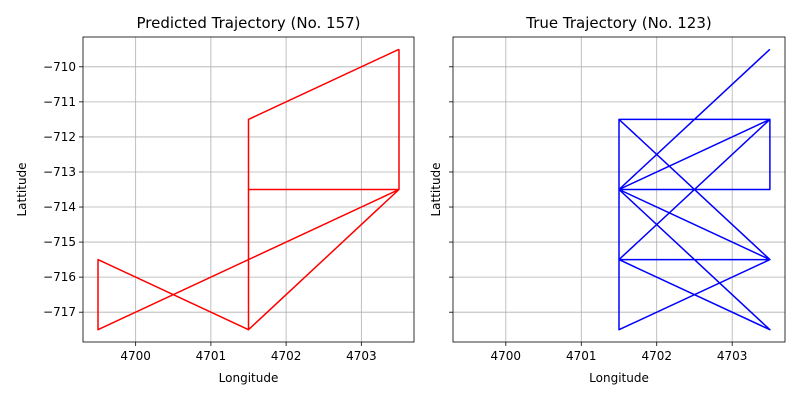 The width and height of the screenshot is (800, 400). Describe the element at coordinates (59, 312) in the screenshot. I see `y-tick-label: −717` at that location.